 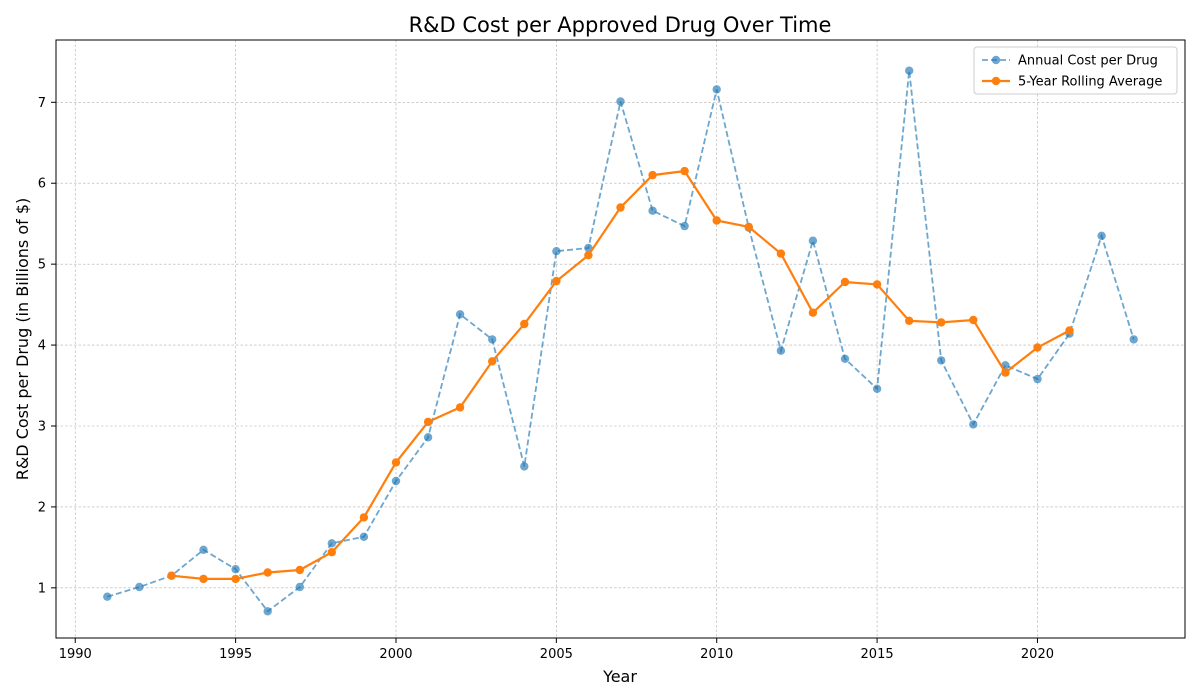 I want to click on chart-title: R&D Cost per Approved Drug Over Time, so click(x=620, y=25).